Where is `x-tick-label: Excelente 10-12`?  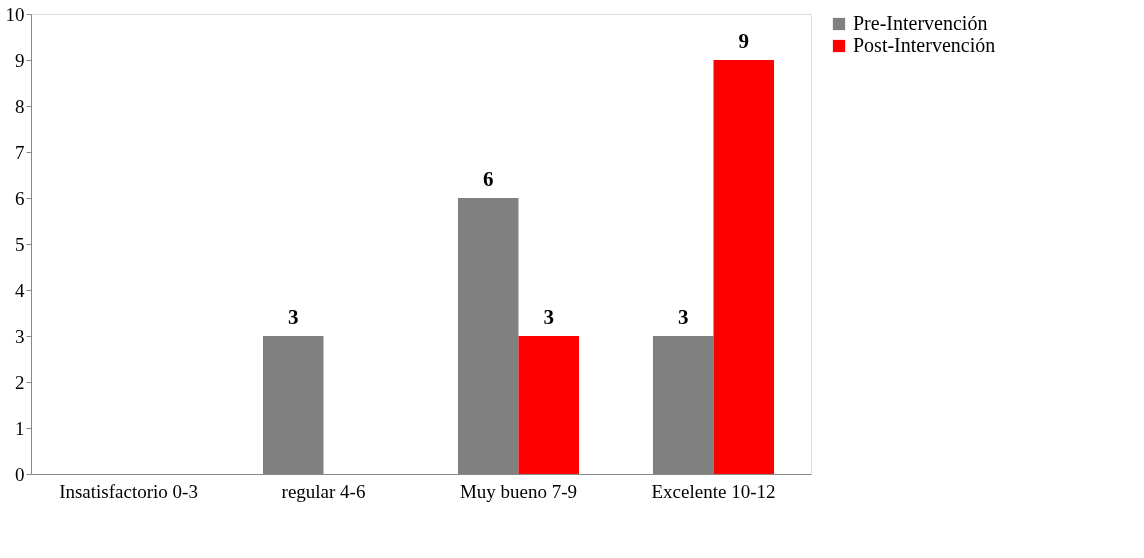 x-tick-label: Excelente 10-12 is located at coordinates (713, 491).